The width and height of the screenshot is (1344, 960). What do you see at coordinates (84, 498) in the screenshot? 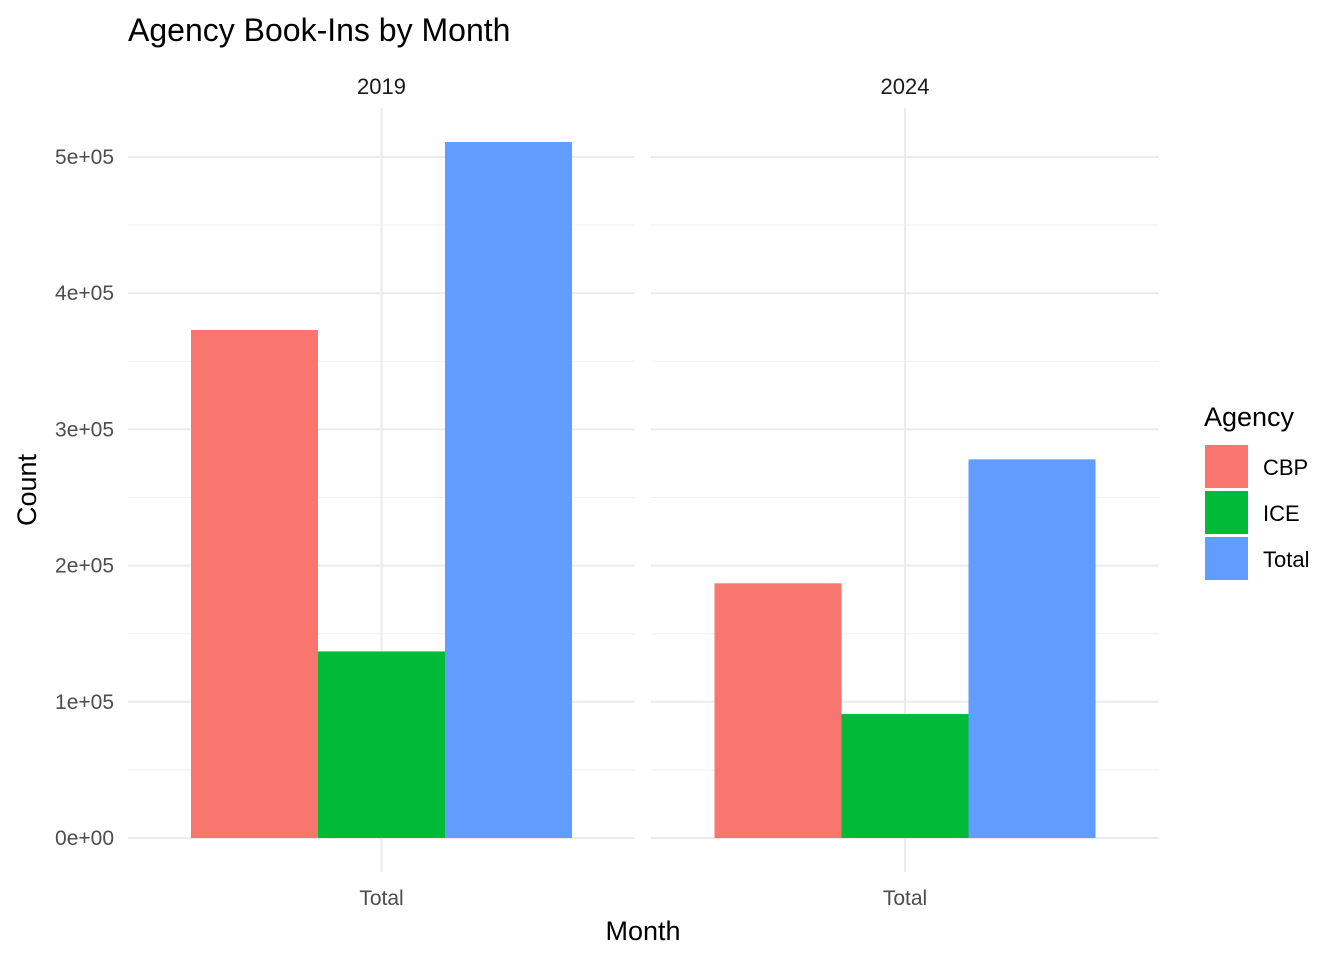
I see `y-axis-ticks: 0e+00 1e+05 2e+05 3e+05 4e+05 5e+05` at bounding box center [84, 498].